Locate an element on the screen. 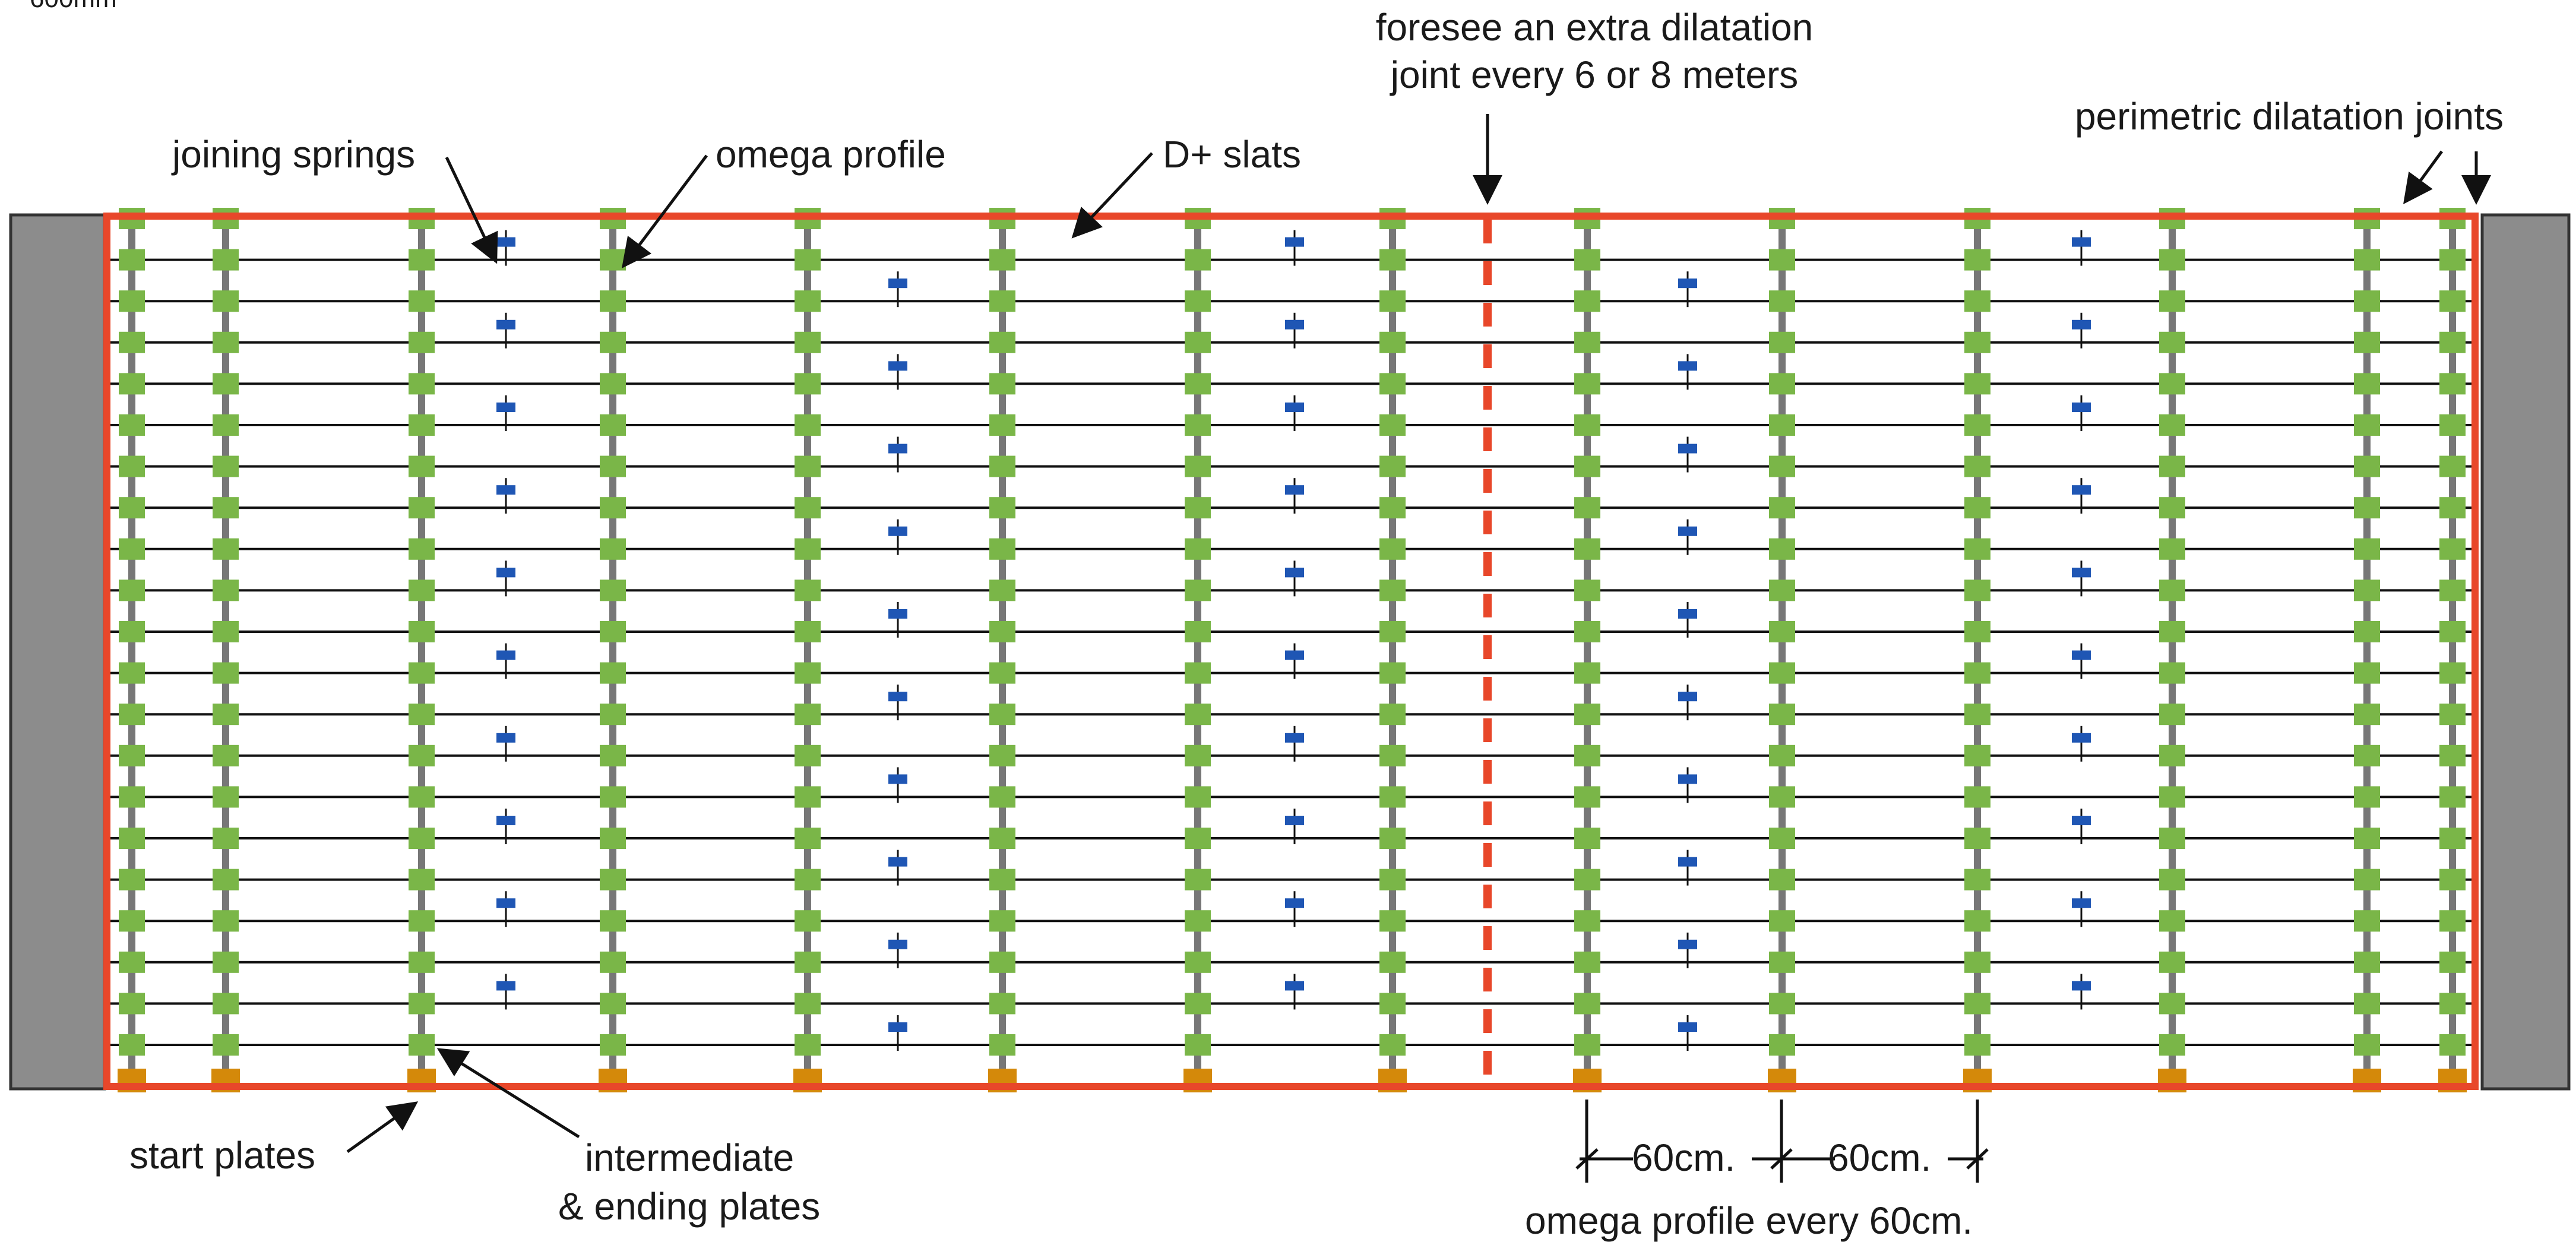  start-plates-arrow is located at coordinates (382, 1127).